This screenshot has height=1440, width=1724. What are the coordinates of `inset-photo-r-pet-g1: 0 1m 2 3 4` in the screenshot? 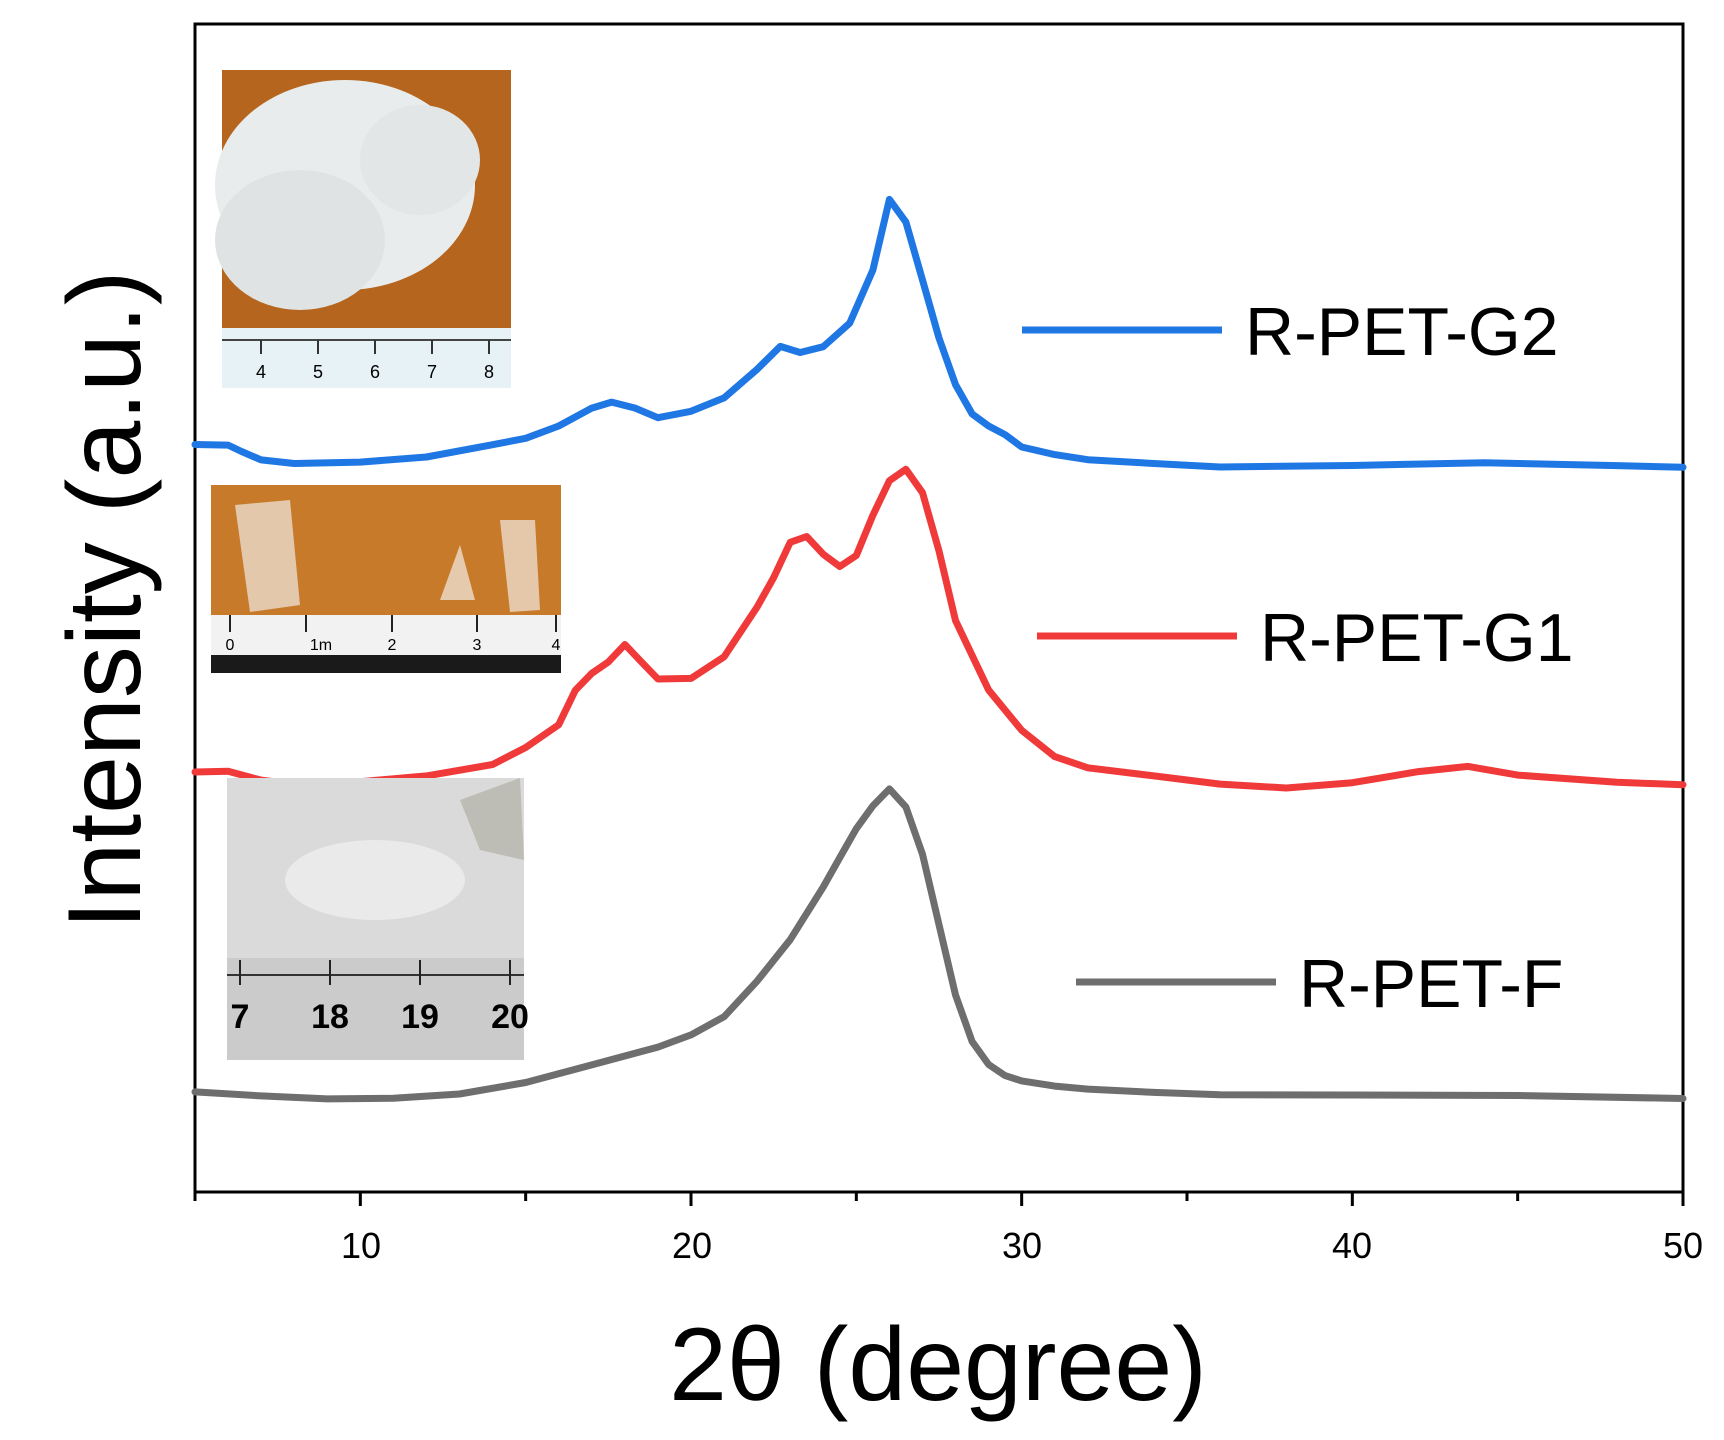 It's located at (386, 579).